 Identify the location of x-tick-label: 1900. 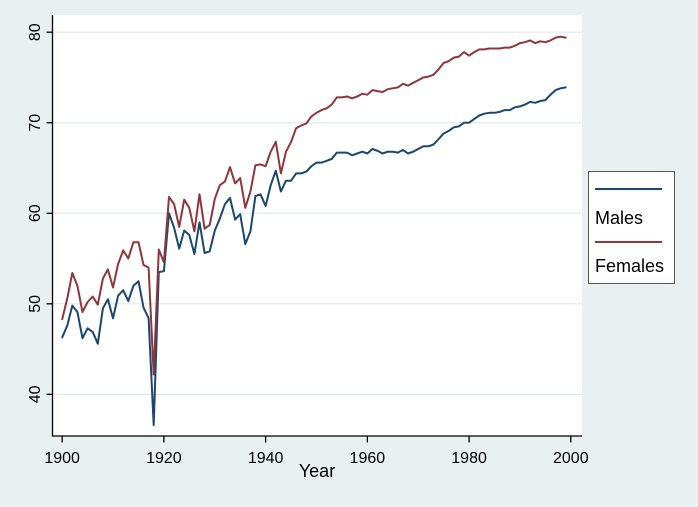
(62, 458).